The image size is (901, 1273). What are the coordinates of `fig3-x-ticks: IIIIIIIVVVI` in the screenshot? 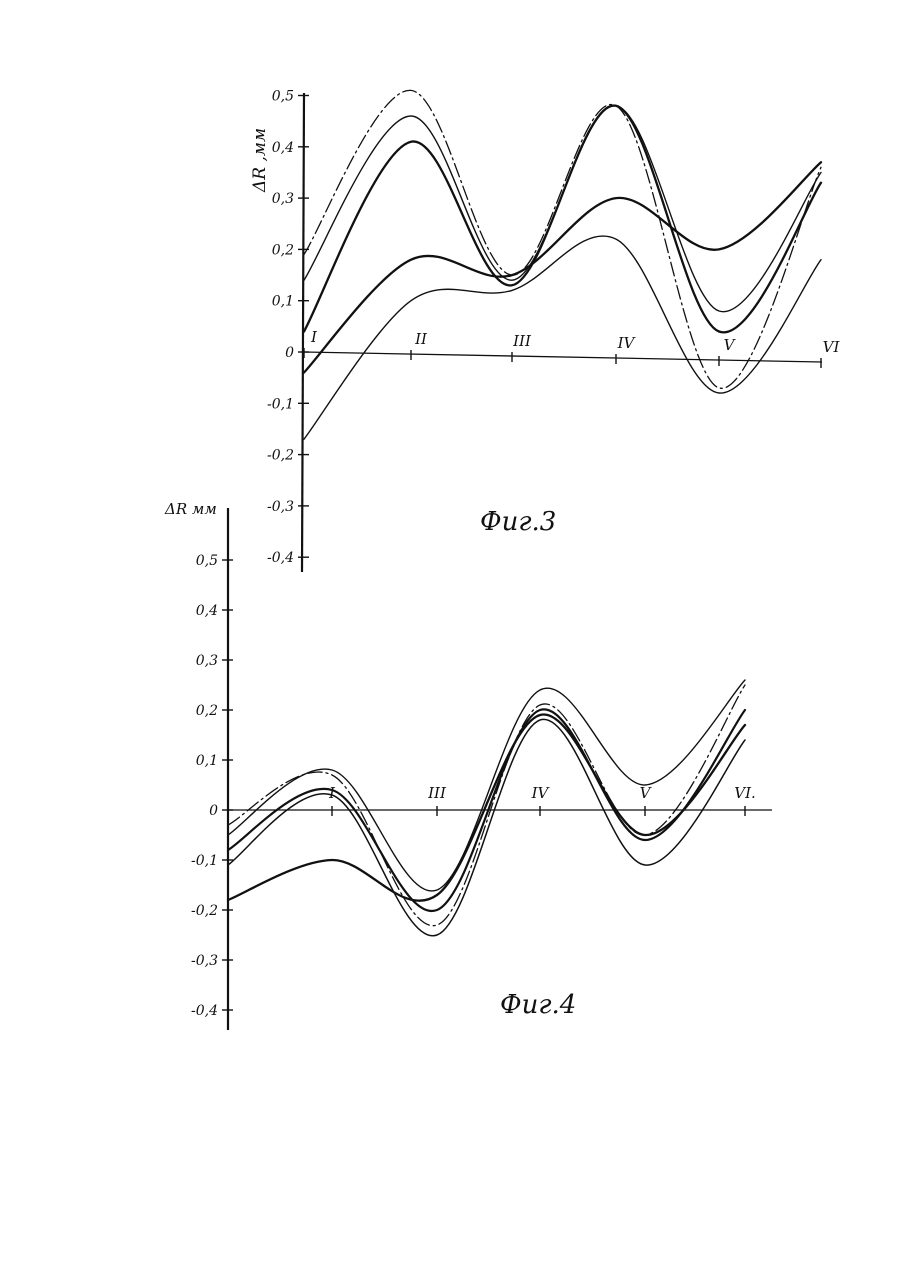 It's located at (572, 348).